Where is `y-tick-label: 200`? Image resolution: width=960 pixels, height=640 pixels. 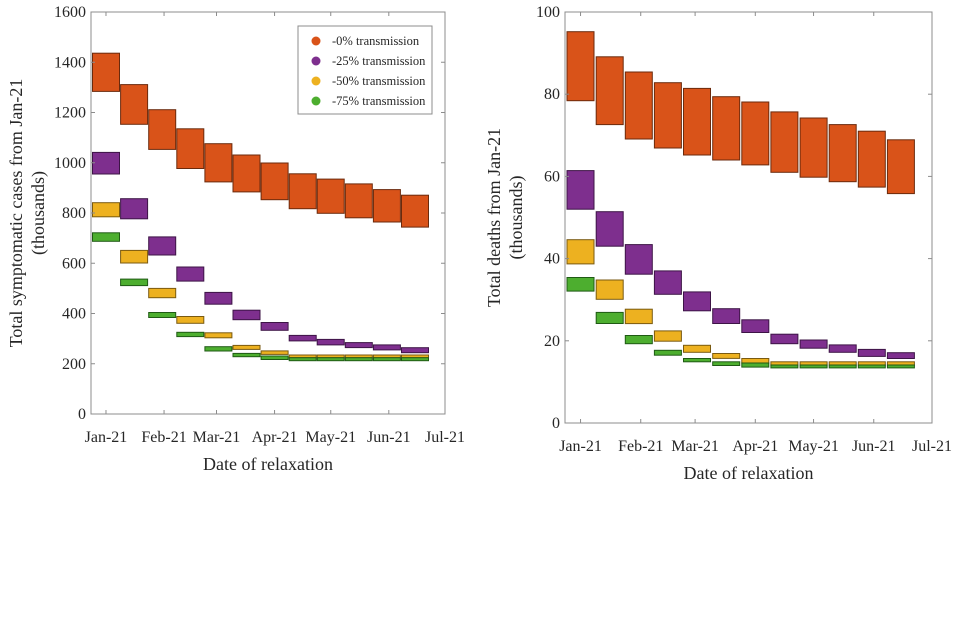 y-tick-label: 200 is located at coordinates (74, 364).